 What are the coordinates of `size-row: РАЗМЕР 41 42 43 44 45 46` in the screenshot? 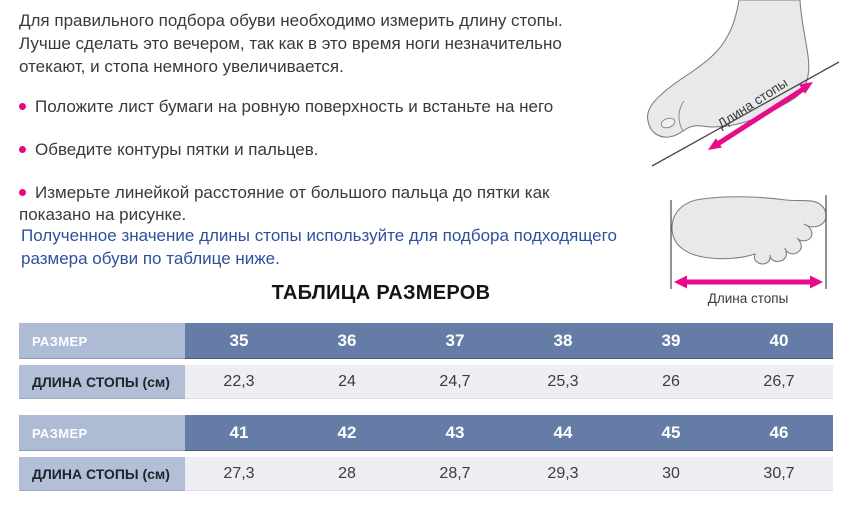 It's located at (426, 433).